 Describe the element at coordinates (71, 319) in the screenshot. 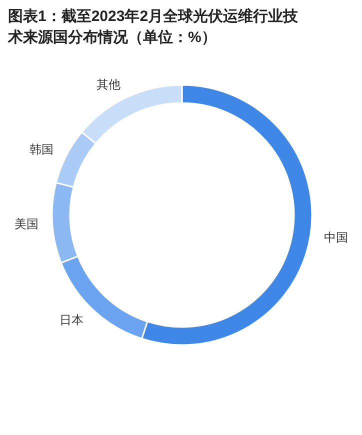

I see `slice-label: 日本` at that location.